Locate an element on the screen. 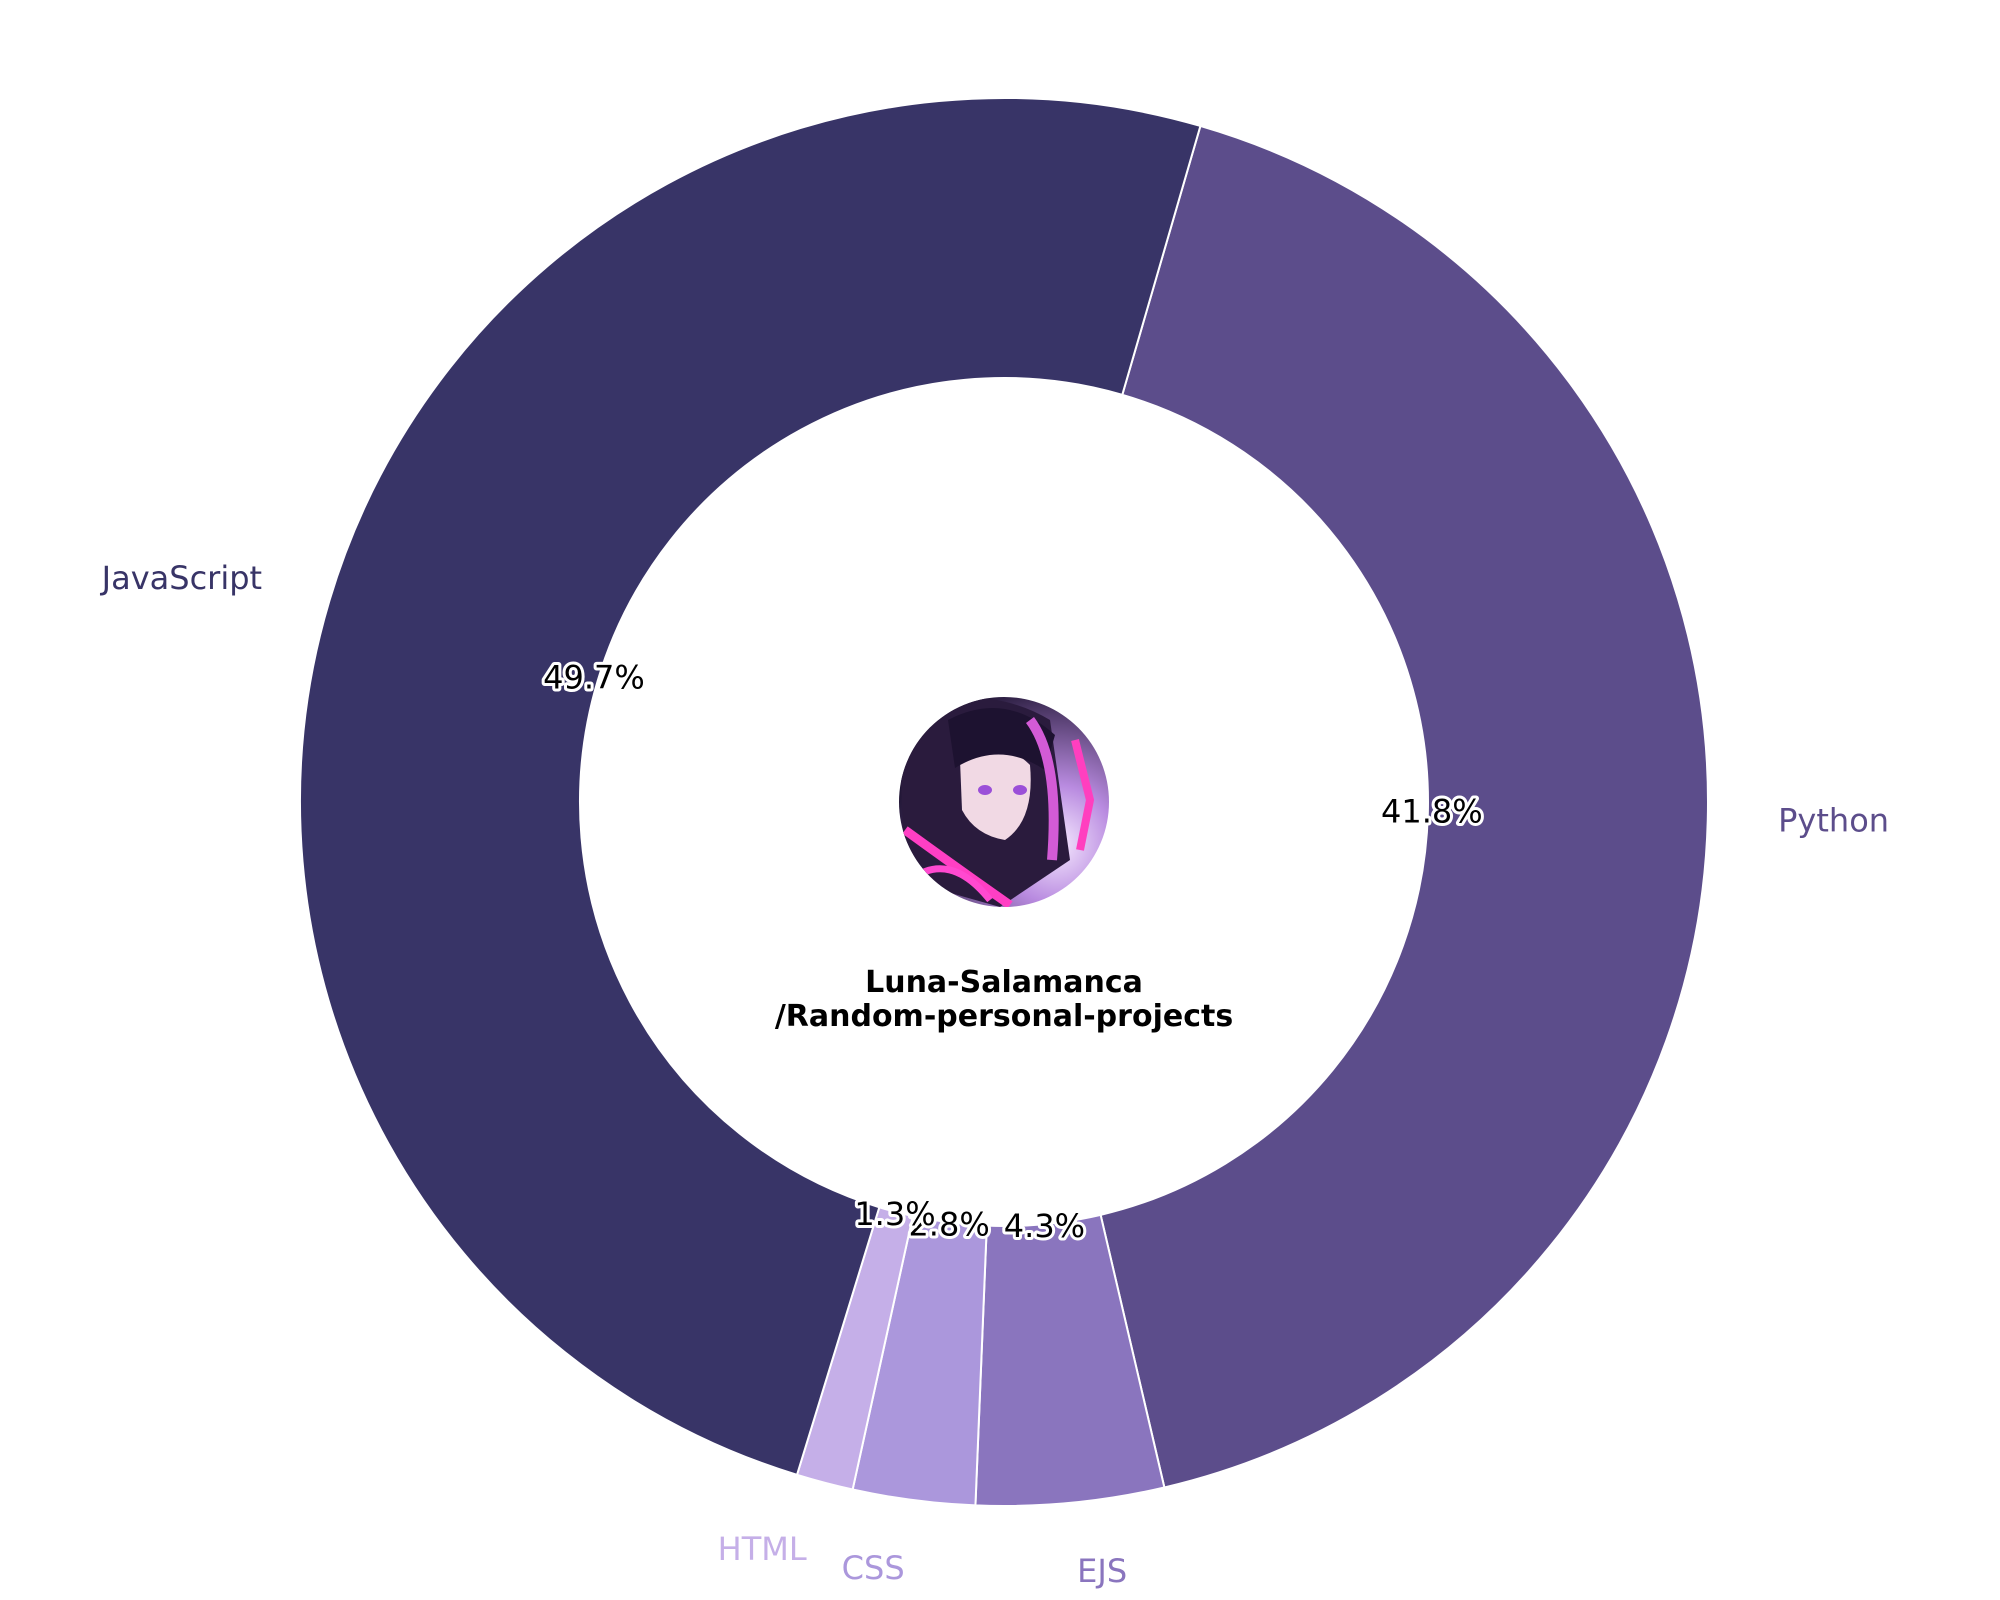 The image size is (2000, 1600). percentage-label-css: 2.8% is located at coordinates (948, 1224).